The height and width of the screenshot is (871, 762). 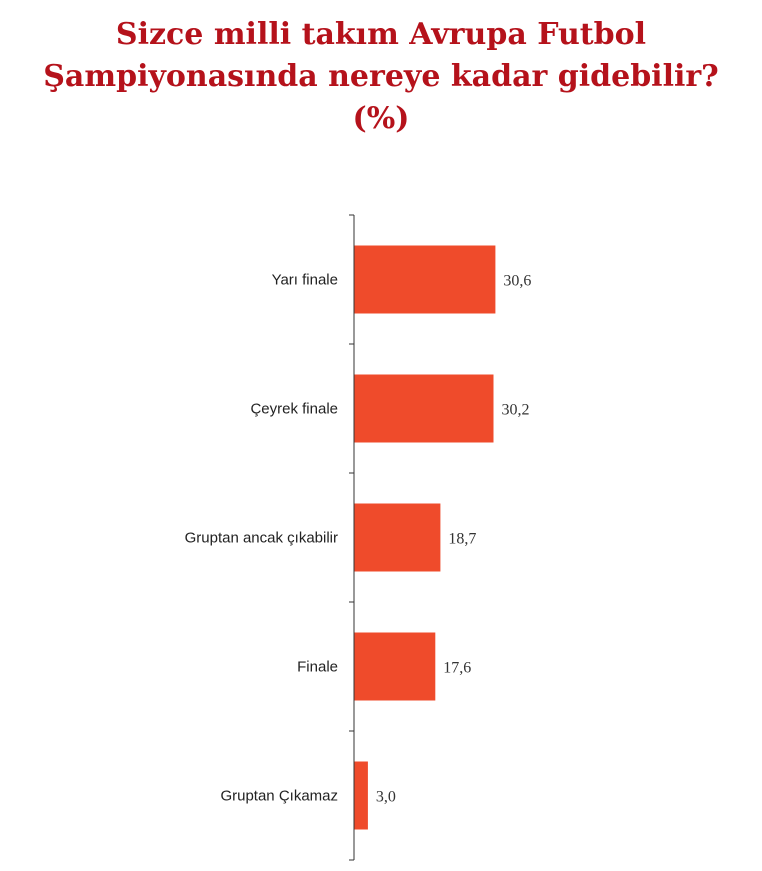 What do you see at coordinates (317, 667) in the screenshot?
I see `category-label-4: Finale` at bounding box center [317, 667].